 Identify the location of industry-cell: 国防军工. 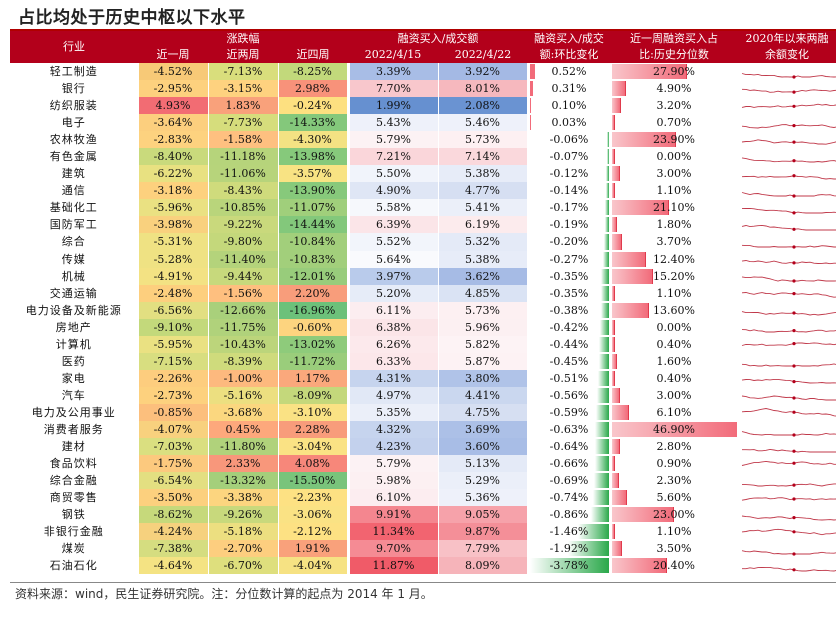
(73, 225).